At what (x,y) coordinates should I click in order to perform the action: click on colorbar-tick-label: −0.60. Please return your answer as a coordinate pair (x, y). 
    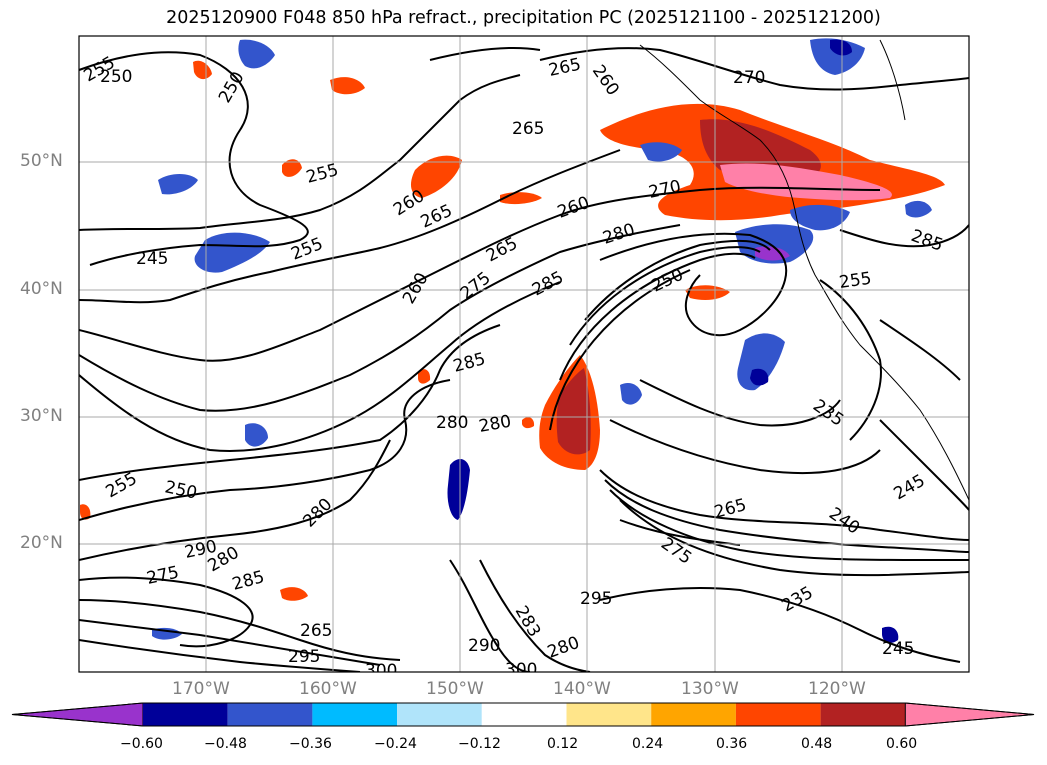
    Looking at the image, I should click on (141, 744).